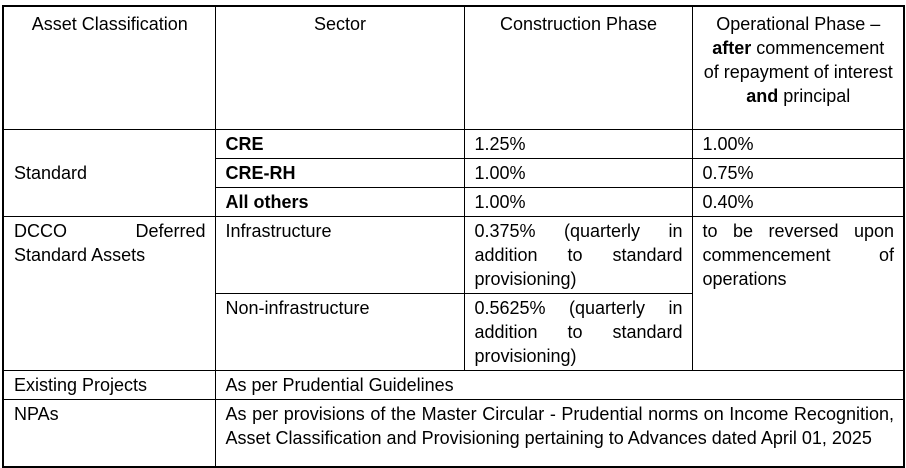  What do you see at coordinates (339, 143) in the screenshot?
I see `cell-sector-cre: CRE` at bounding box center [339, 143].